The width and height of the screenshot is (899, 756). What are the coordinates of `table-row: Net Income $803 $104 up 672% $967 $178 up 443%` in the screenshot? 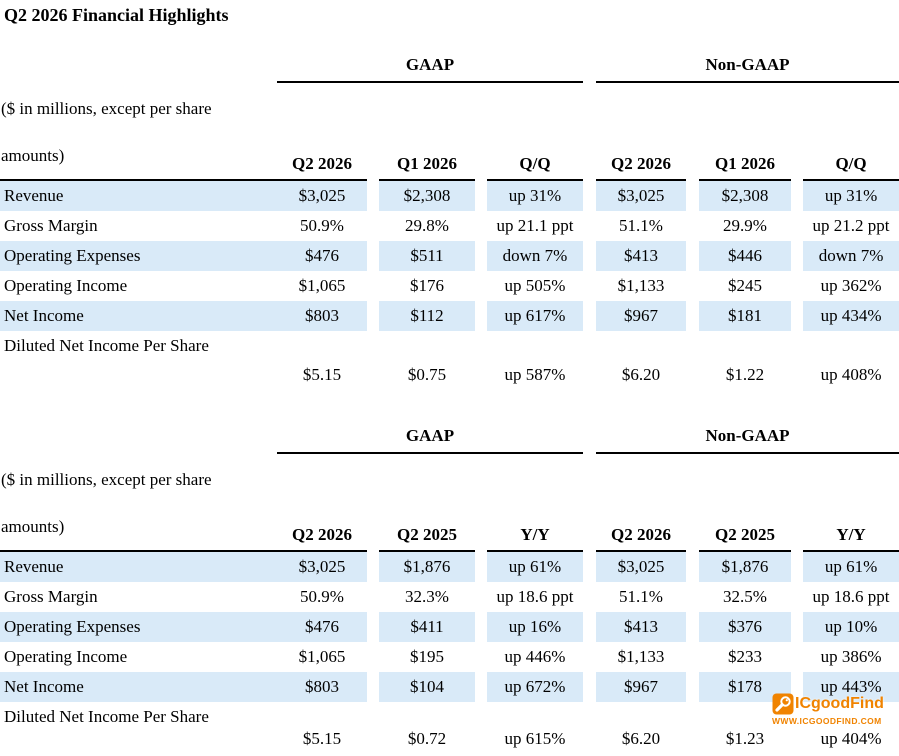 It's located at (449, 687).